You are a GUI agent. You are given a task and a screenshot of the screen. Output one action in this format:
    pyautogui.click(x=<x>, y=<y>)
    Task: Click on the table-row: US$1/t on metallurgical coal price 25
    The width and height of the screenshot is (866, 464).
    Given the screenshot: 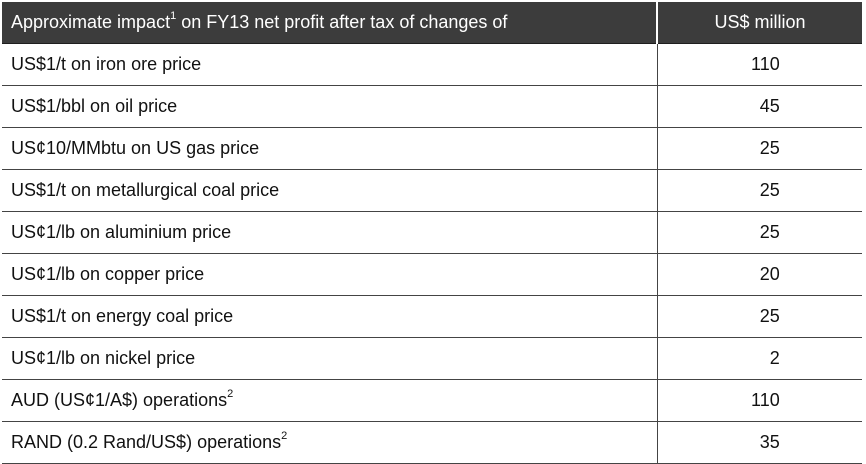 What is the action you would take?
    pyautogui.click(x=432, y=190)
    